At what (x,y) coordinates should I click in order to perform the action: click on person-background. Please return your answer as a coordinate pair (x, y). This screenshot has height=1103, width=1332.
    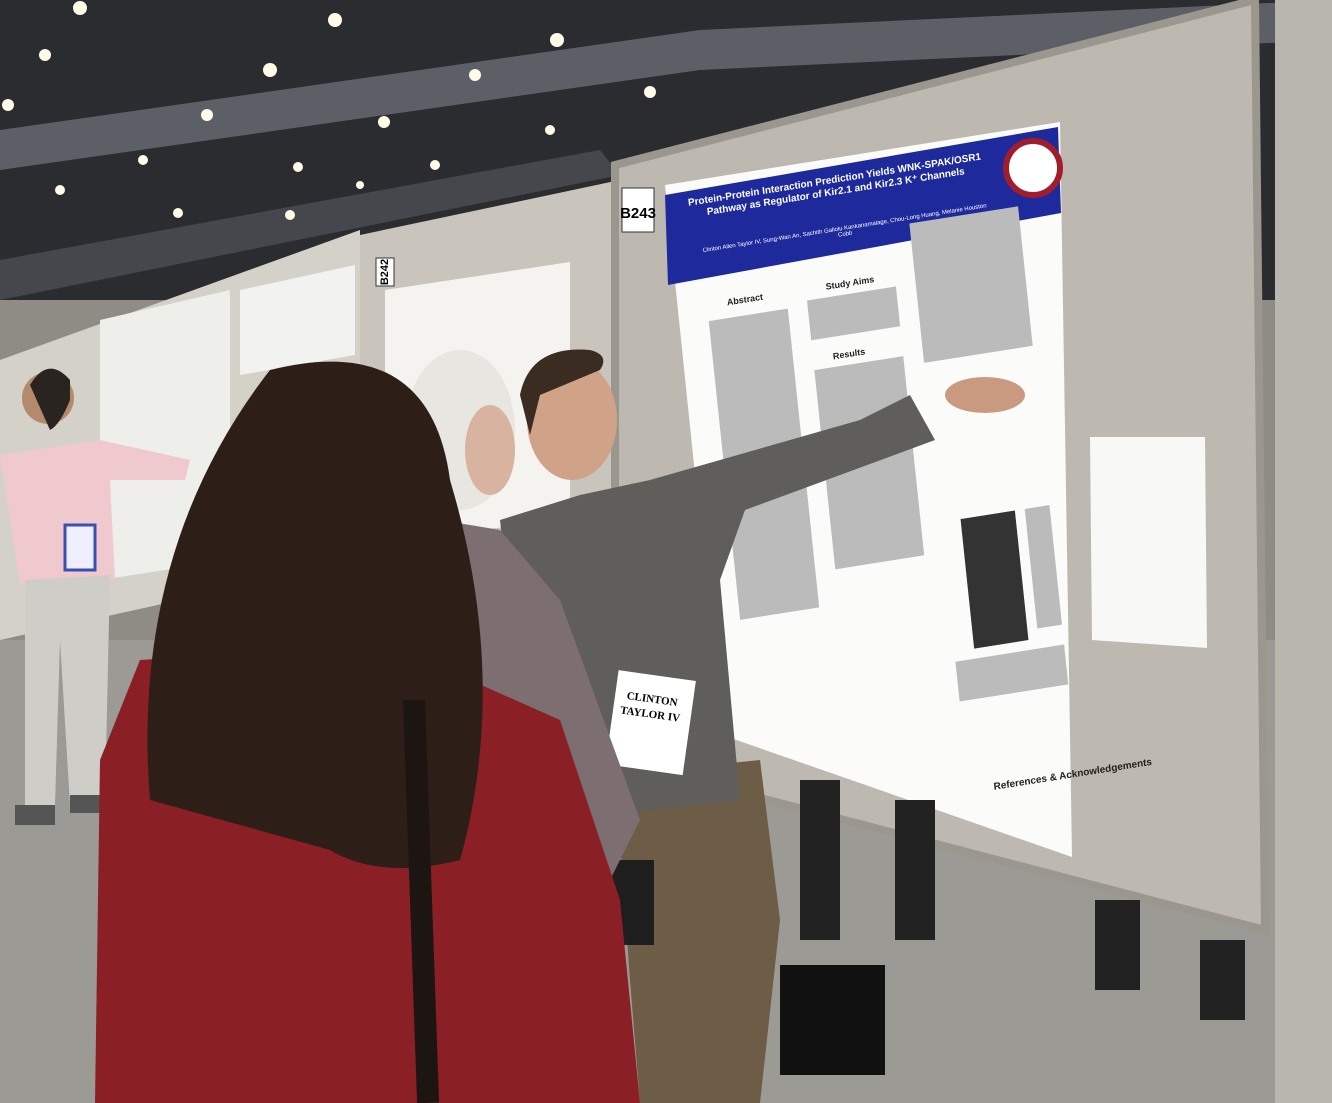
    Looking at the image, I should click on (95, 596).